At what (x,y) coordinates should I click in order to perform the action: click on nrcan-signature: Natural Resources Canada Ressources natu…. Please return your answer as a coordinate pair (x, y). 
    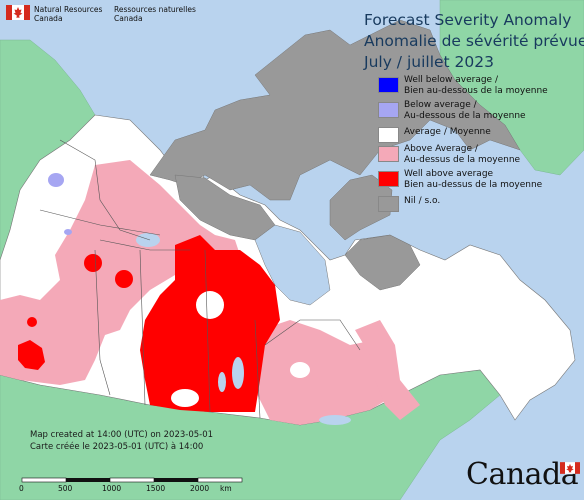
    Looking at the image, I should click on (101, 14).